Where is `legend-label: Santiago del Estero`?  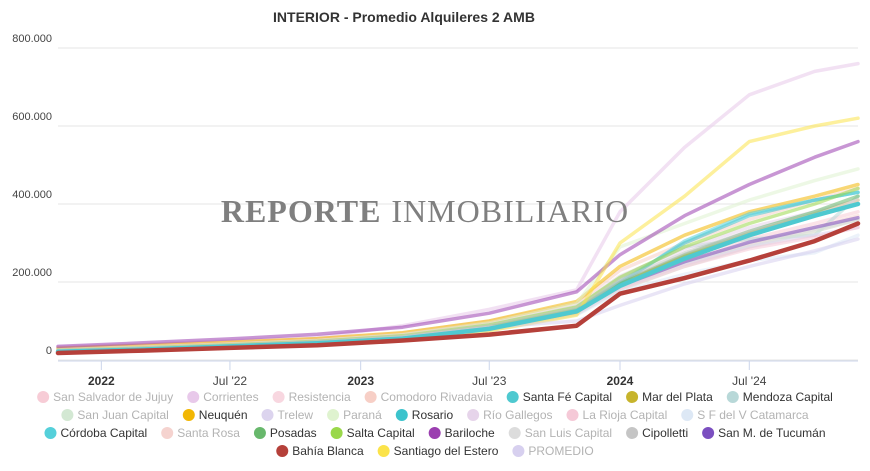 legend-label: Santiago del Estero is located at coordinates (446, 451).